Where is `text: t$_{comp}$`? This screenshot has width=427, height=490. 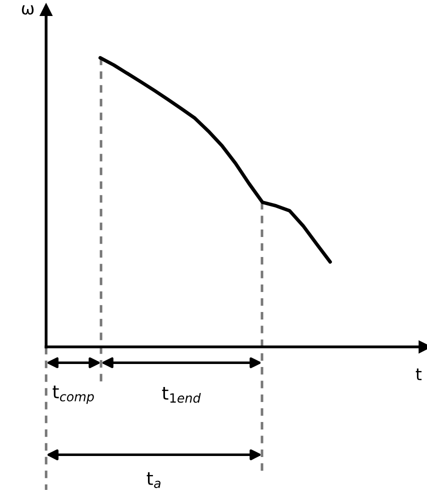
text: t$_{comp}$ is located at coordinates (73, 395).